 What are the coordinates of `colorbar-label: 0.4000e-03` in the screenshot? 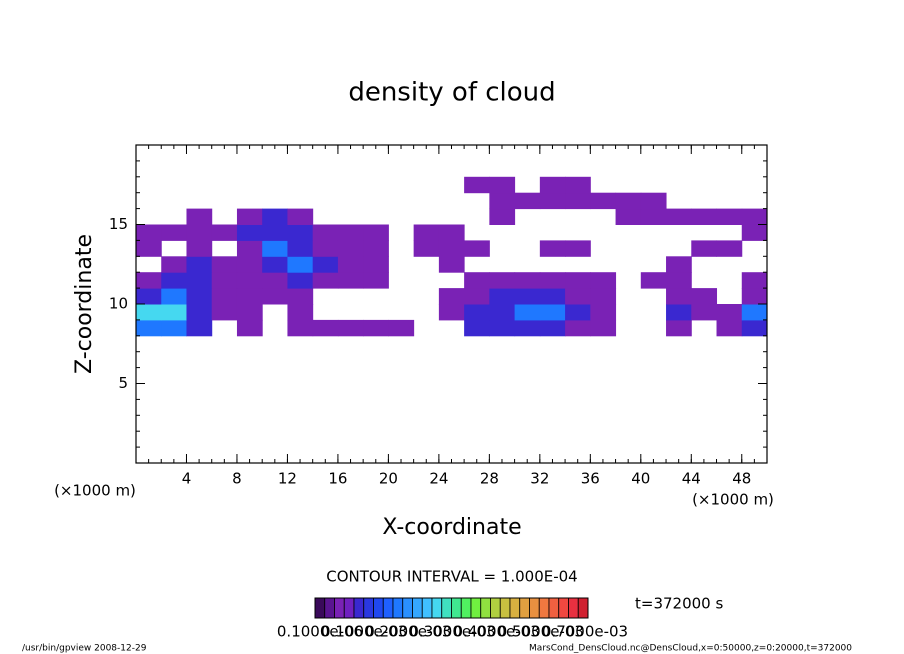 It's located at (497, 632).